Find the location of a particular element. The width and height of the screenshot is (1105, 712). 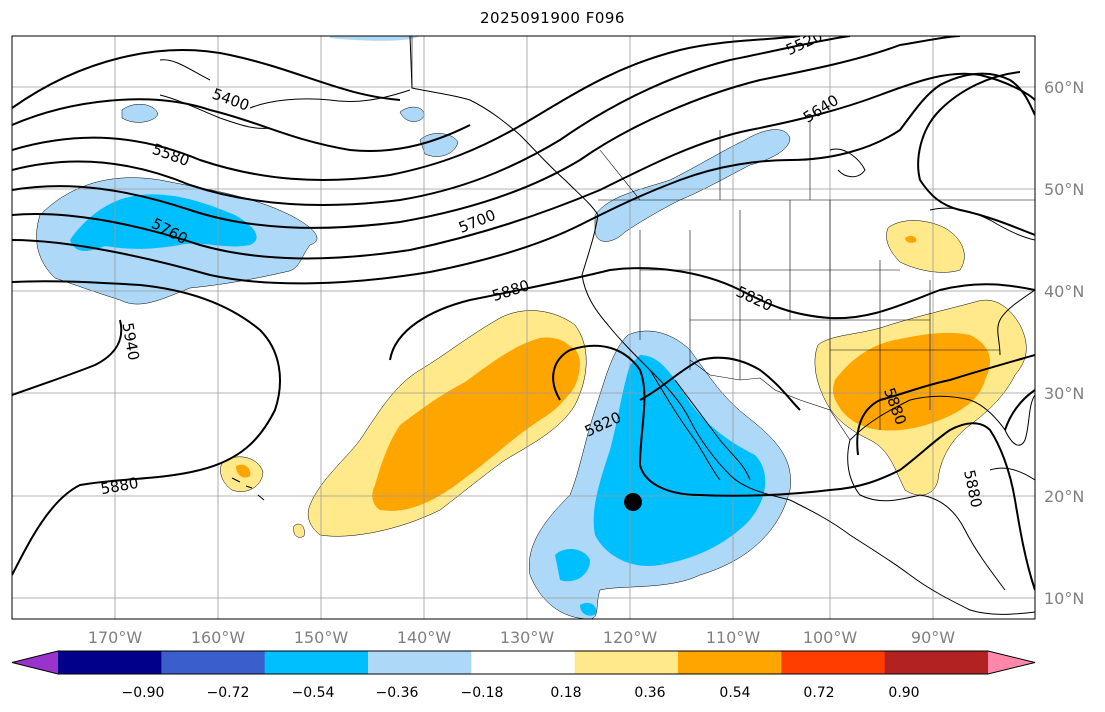

lon-tick-label: 170°W is located at coordinates (115, 637).